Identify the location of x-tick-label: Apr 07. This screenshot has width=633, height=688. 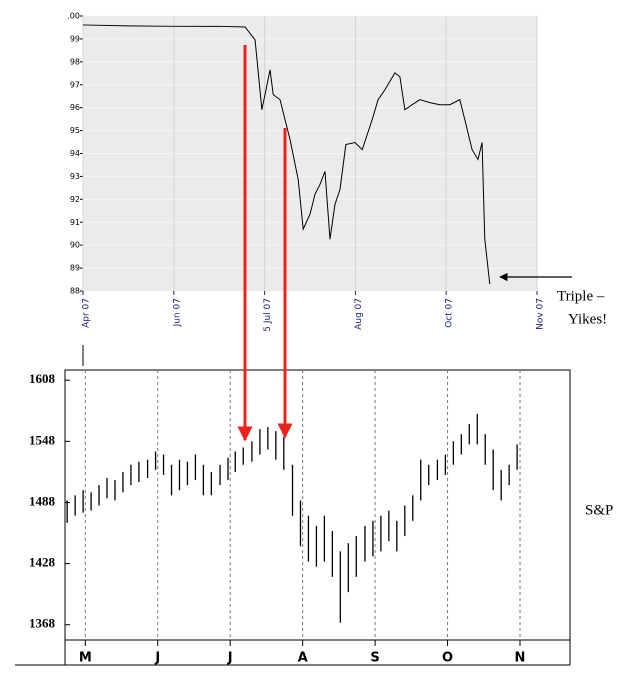
(87, 313).